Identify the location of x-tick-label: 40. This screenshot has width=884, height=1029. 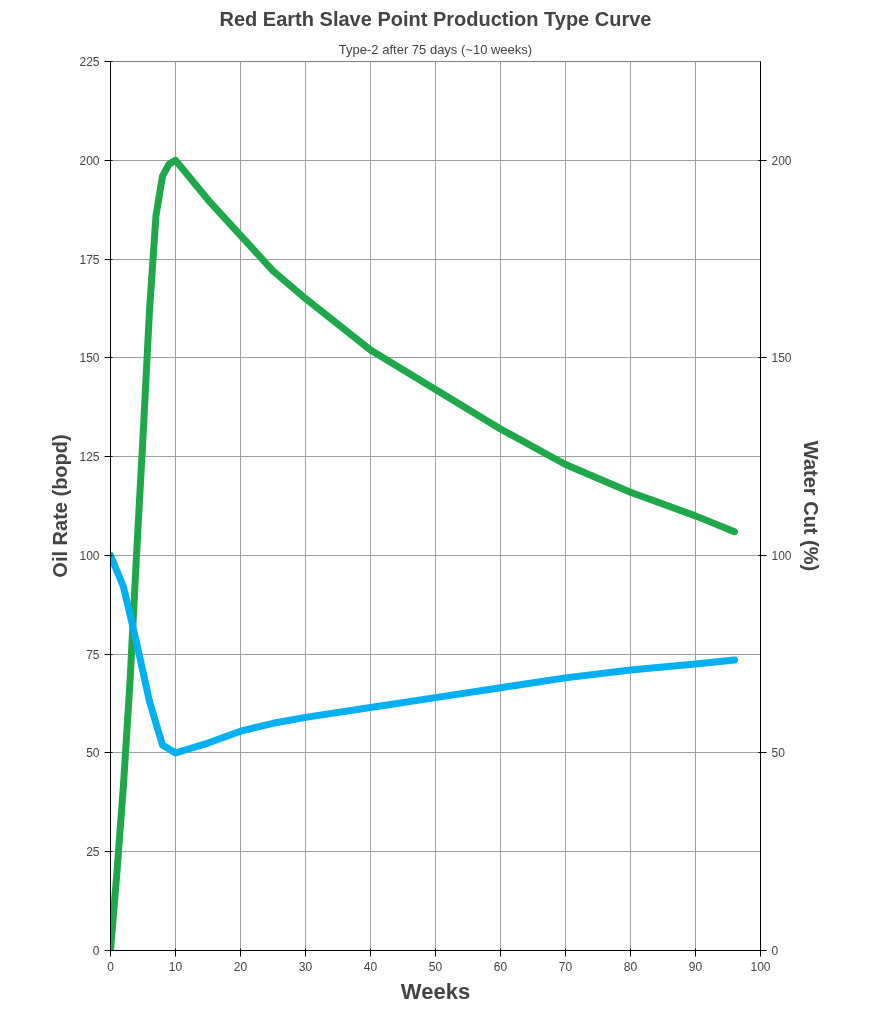
(370, 966).